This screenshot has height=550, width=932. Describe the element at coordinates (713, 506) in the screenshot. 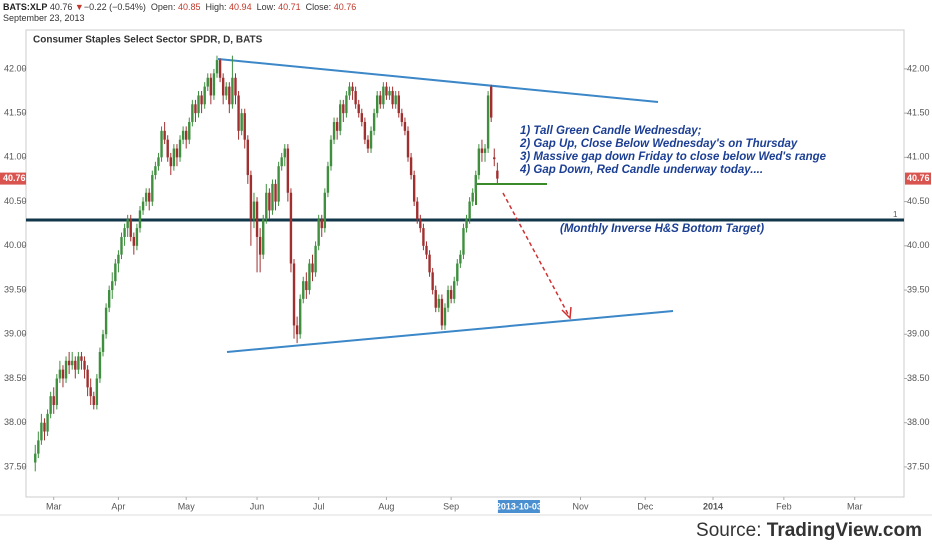

I see `x-tick-label: 2014` at that location.